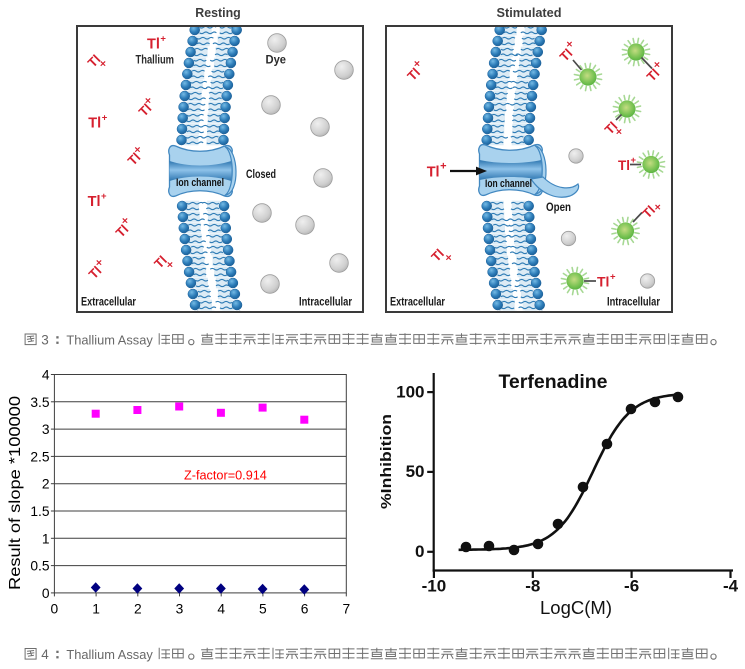  Describe the element at coordinates (434, 586) in the screenshot. I see `svg-text: -10` at that location.